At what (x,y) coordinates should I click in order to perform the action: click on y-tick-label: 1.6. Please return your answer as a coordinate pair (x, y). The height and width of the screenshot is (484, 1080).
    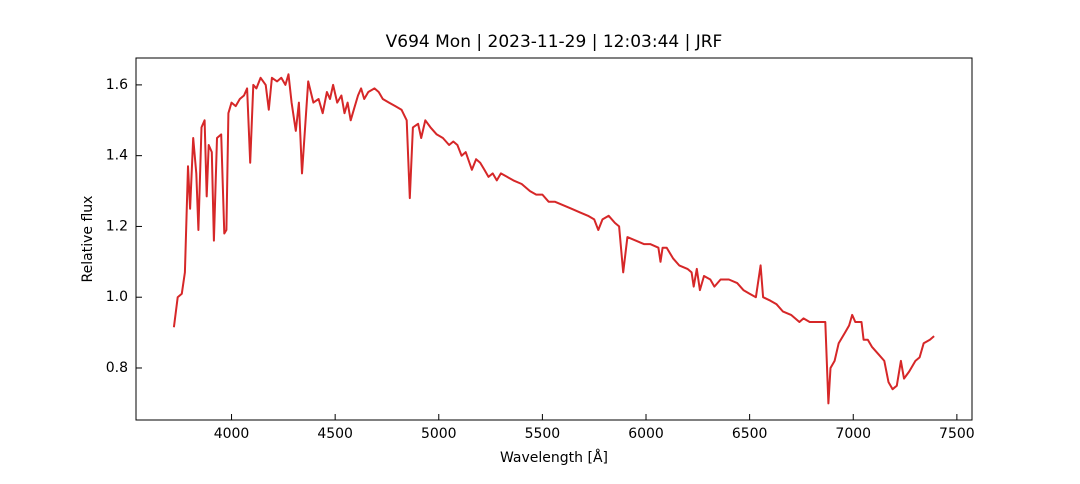
    Looking at the image, I should click on (117, 85).